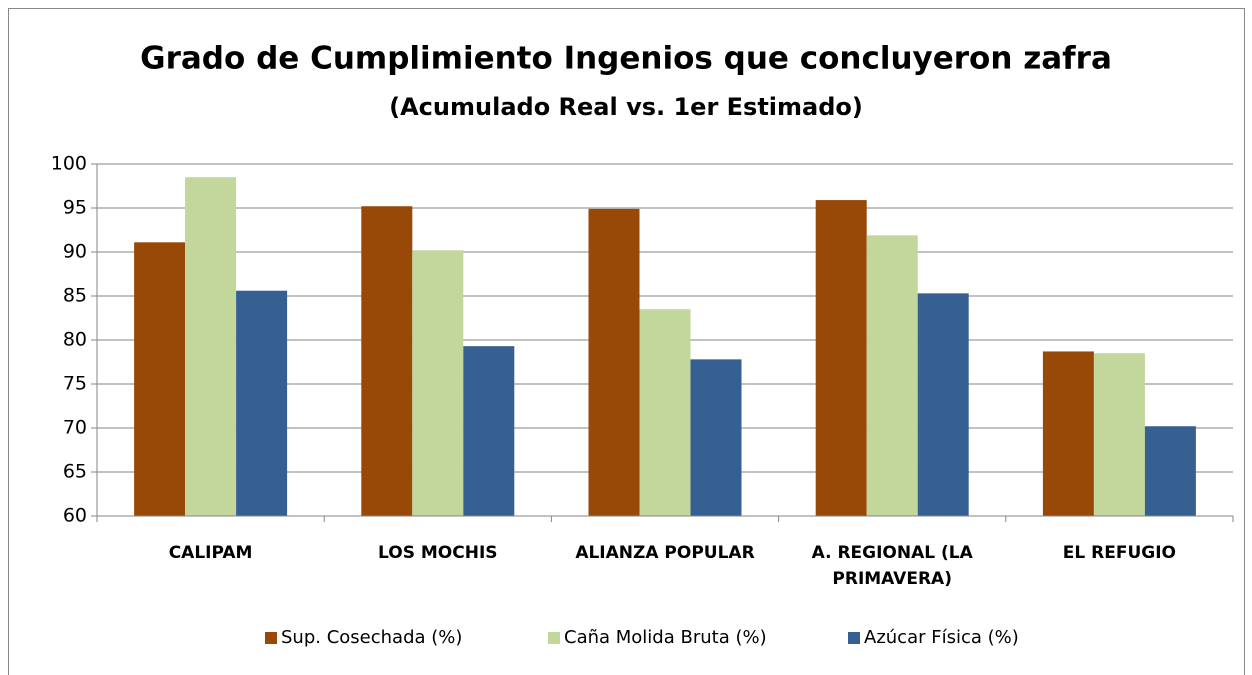  I want to click on y-tick-label: 90, so click(75, 252).